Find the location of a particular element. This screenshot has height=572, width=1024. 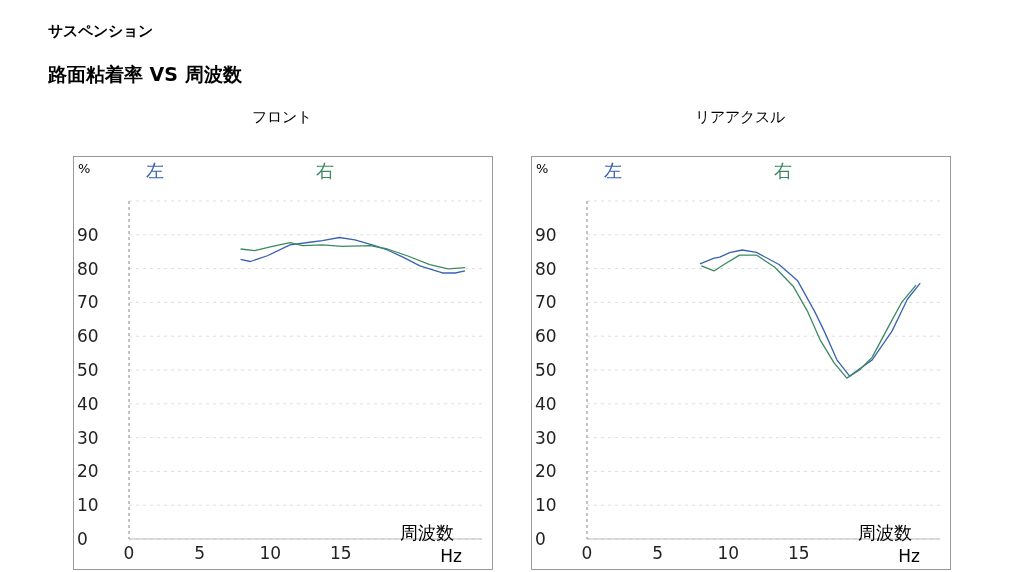

text: リアアクスル is located at coordinates (740, 117).